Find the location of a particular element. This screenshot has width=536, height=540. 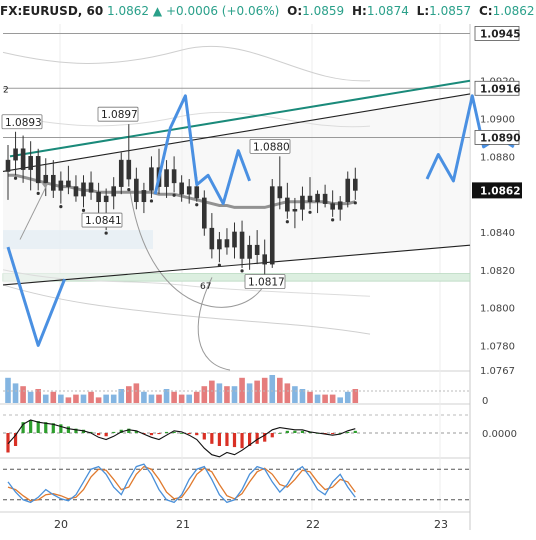

price-axis-tick: 1.0945 is located at coordinates (500, 34).